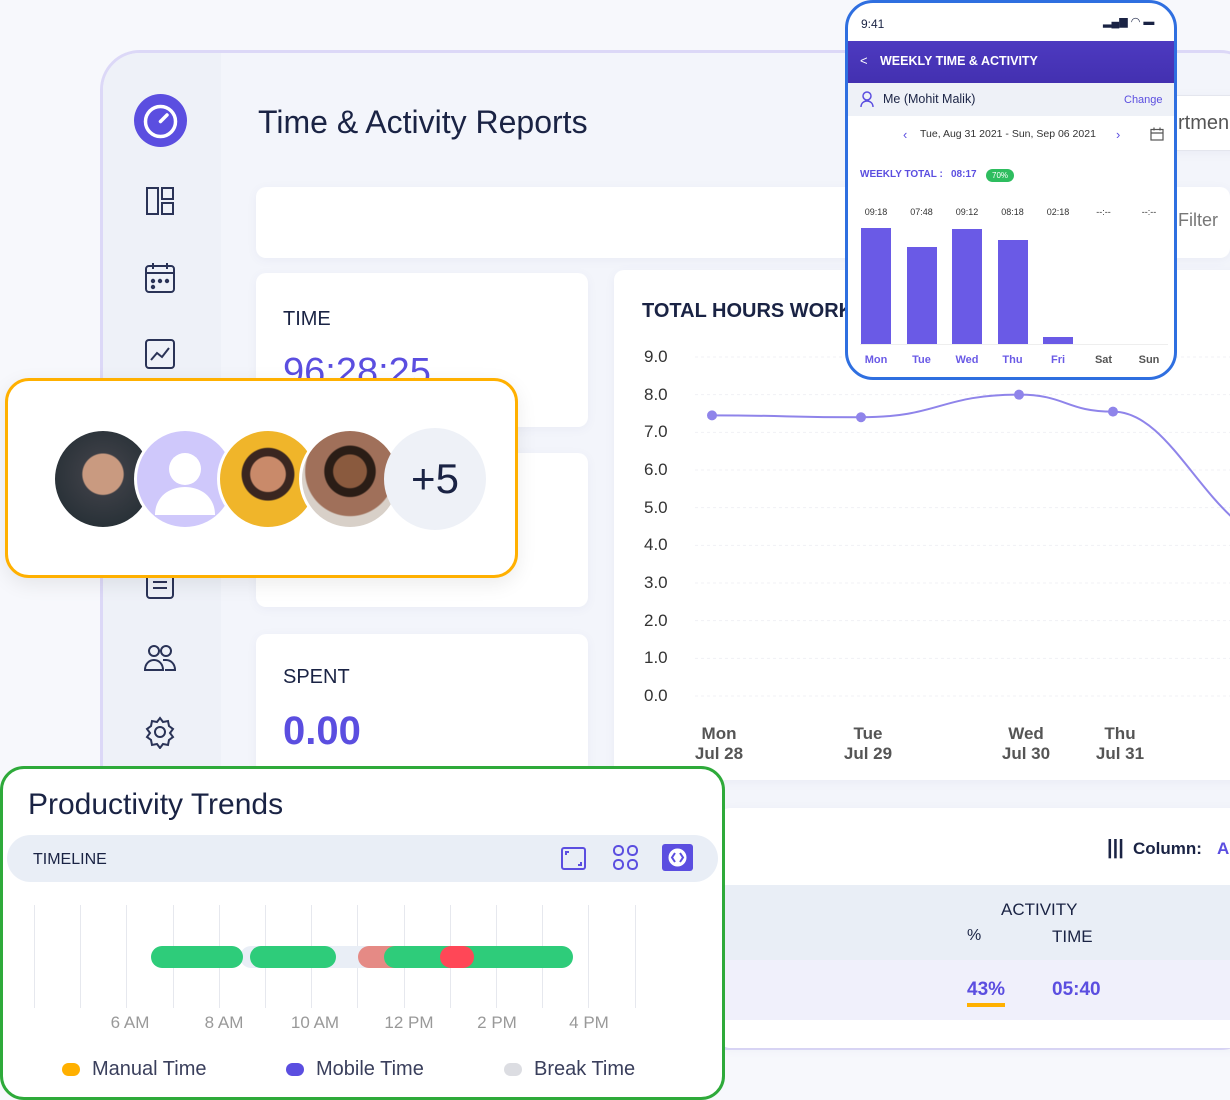  Describe the element at coordinates (322, 731) in the screenshot. I see `spent-value: 0.00` at that location.